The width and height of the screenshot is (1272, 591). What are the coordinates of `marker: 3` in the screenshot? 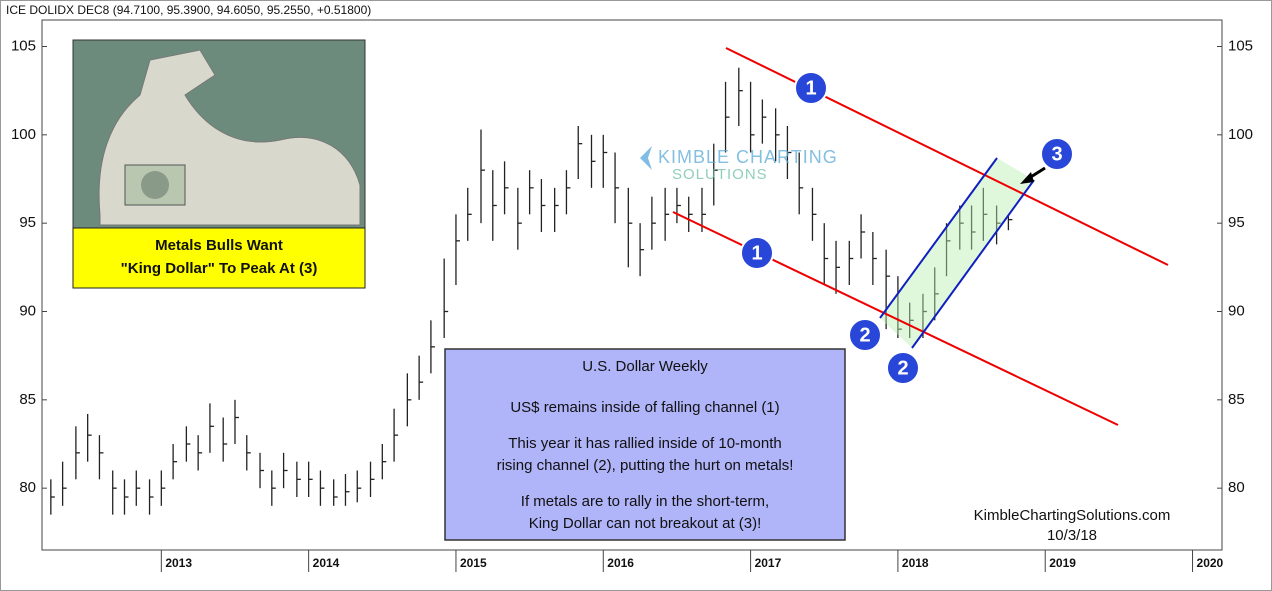 It's located at (1057, 154).